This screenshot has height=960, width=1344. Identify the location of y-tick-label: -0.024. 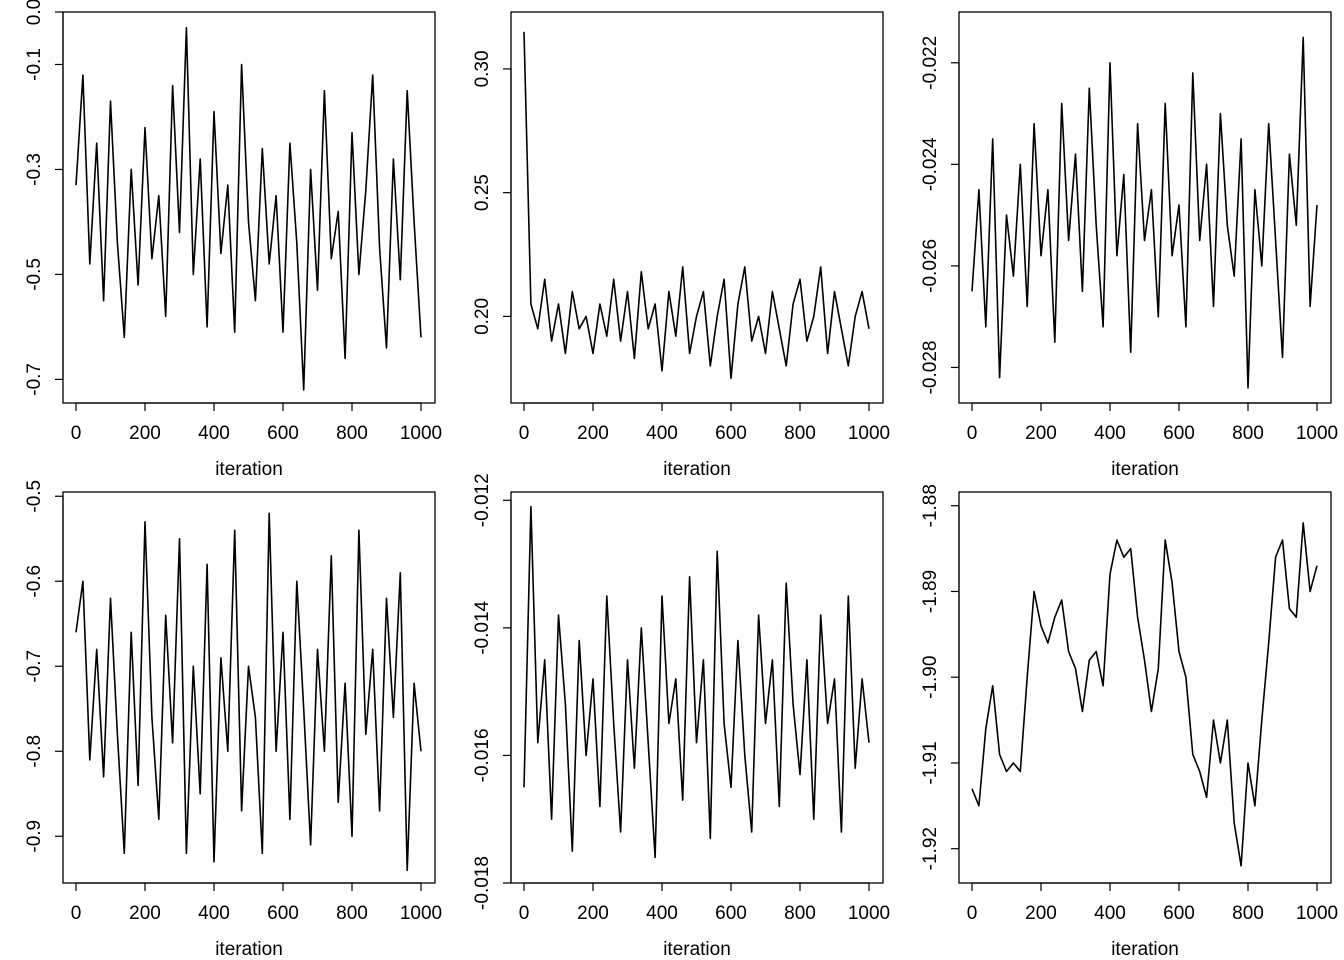
(930, 164).